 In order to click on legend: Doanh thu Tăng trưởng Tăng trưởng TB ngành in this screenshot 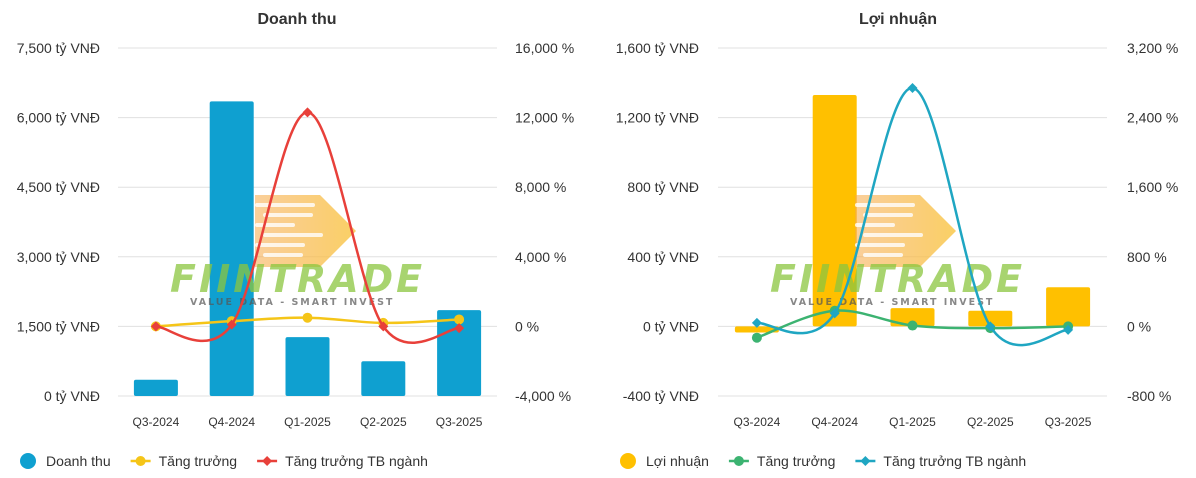, I will do `click(224, 461)`.